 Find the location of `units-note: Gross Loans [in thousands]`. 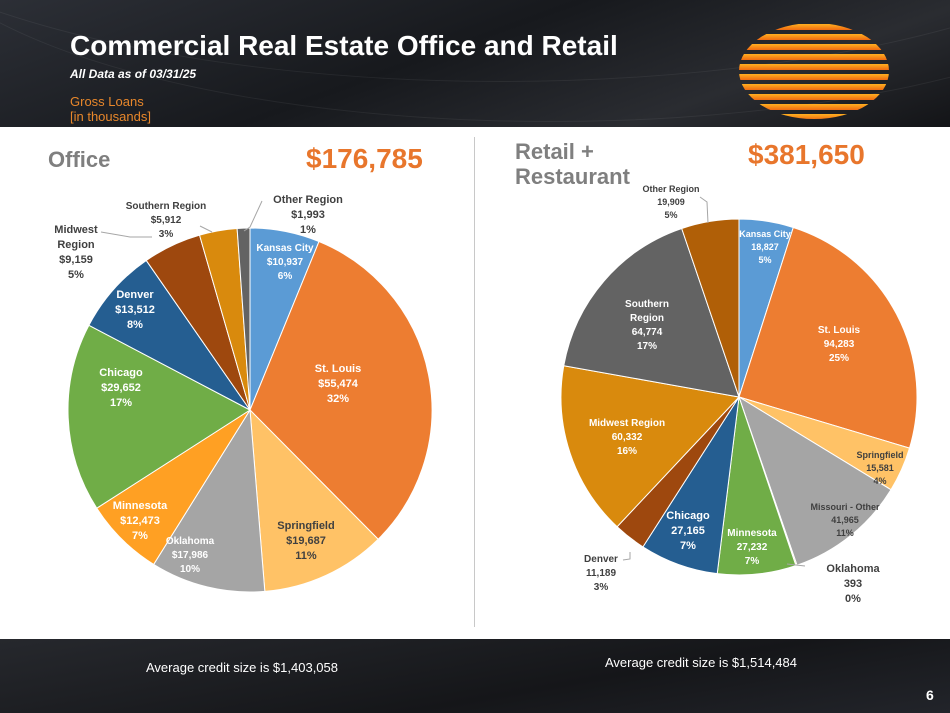

units-note: Gross Loans [in thousands] is located at coordinates (110, 109).